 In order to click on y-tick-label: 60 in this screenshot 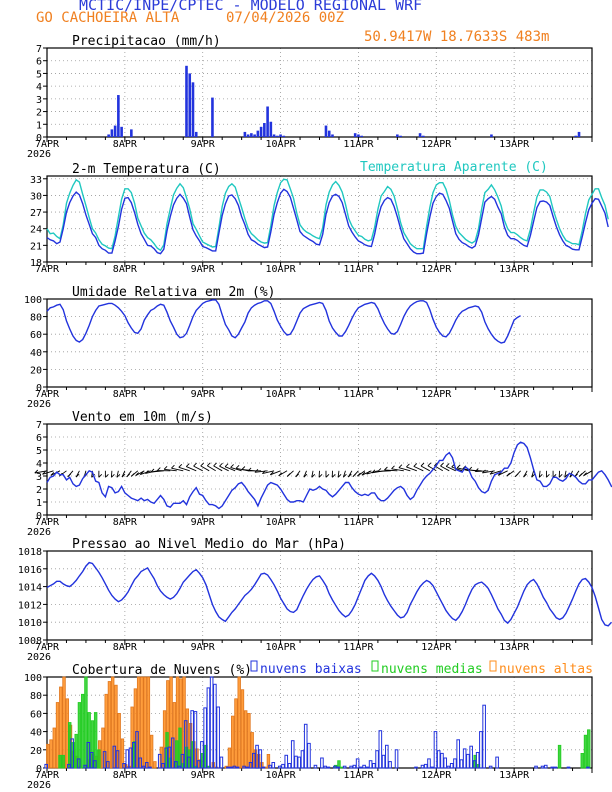, I will do `click(36, 335)`.